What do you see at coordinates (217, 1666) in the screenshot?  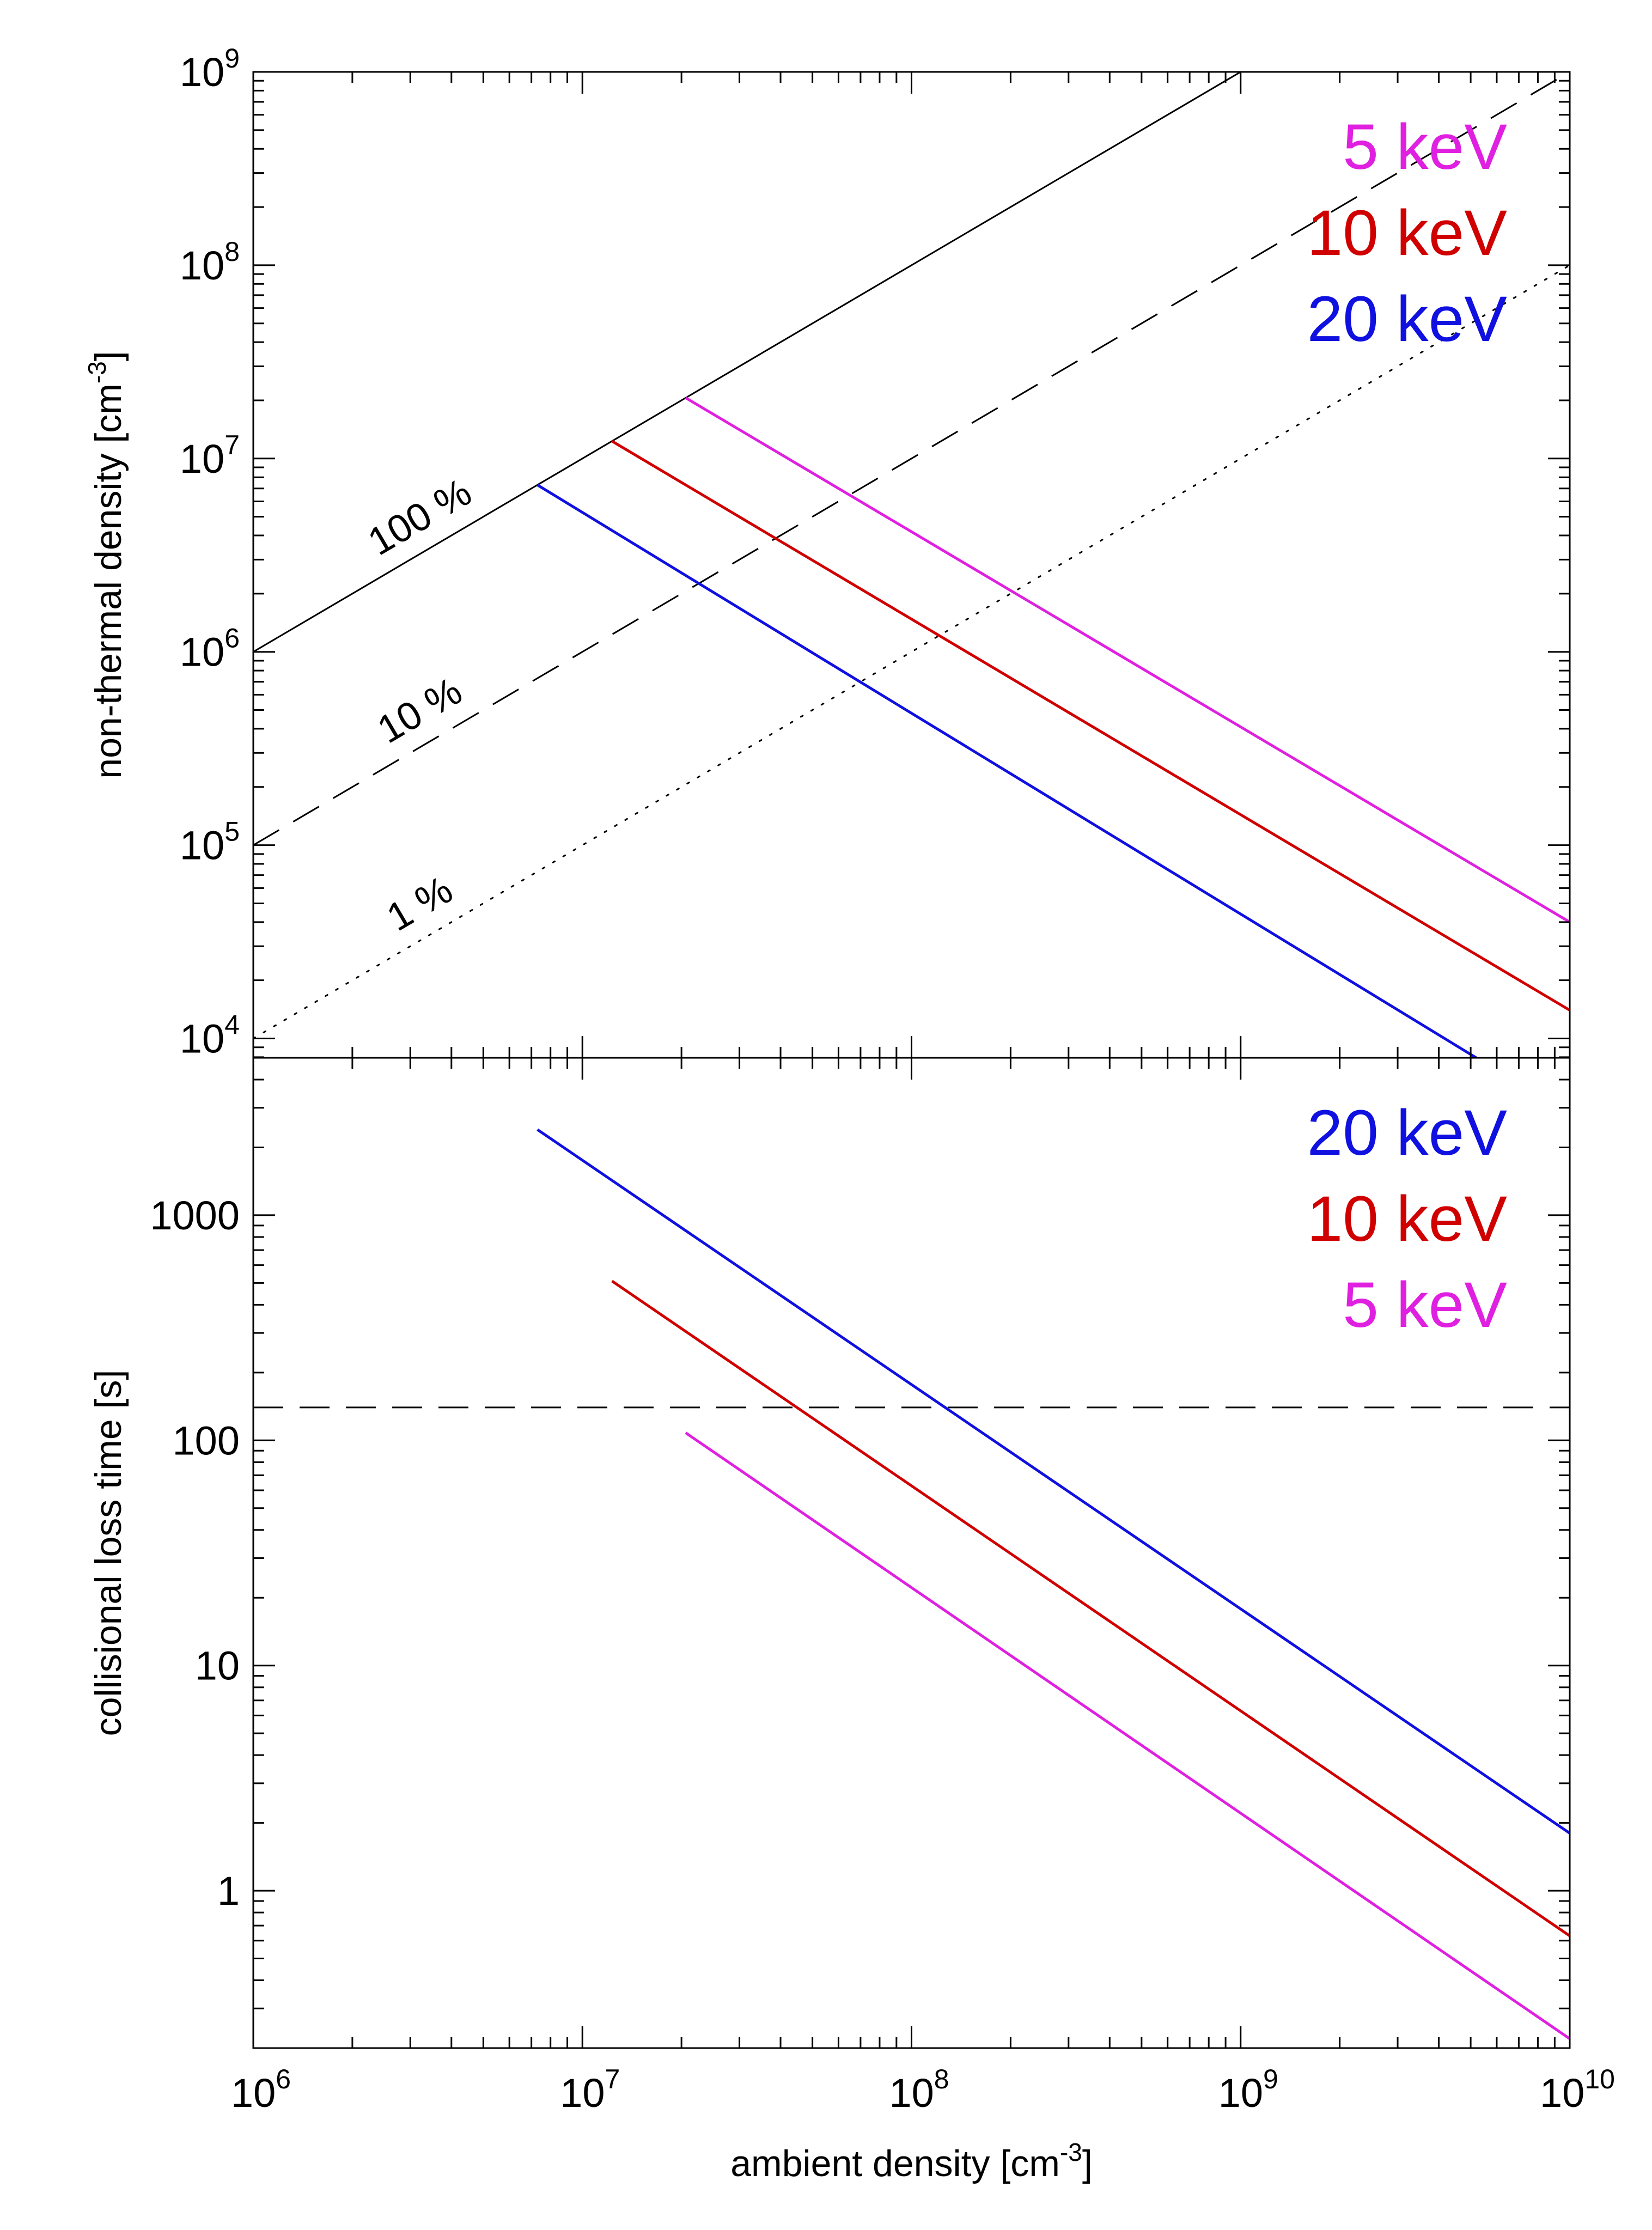 I see `y-tick-label: 10` at bounding box center [217, 1666].